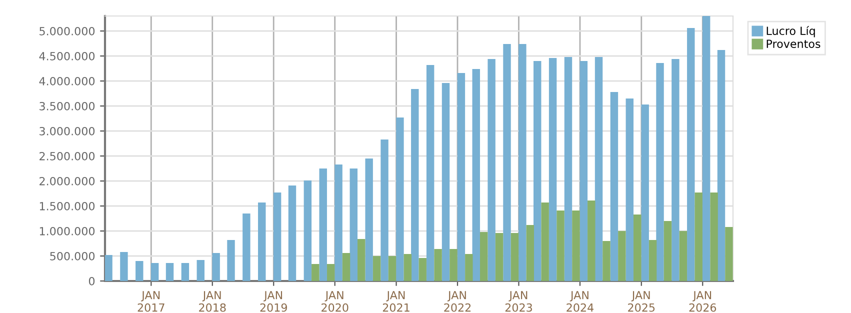  What do you see at coordinates (67, 31) in the screenshot?
I see `y-tick-label: 5.000.000` at bounding box center [67, 31].